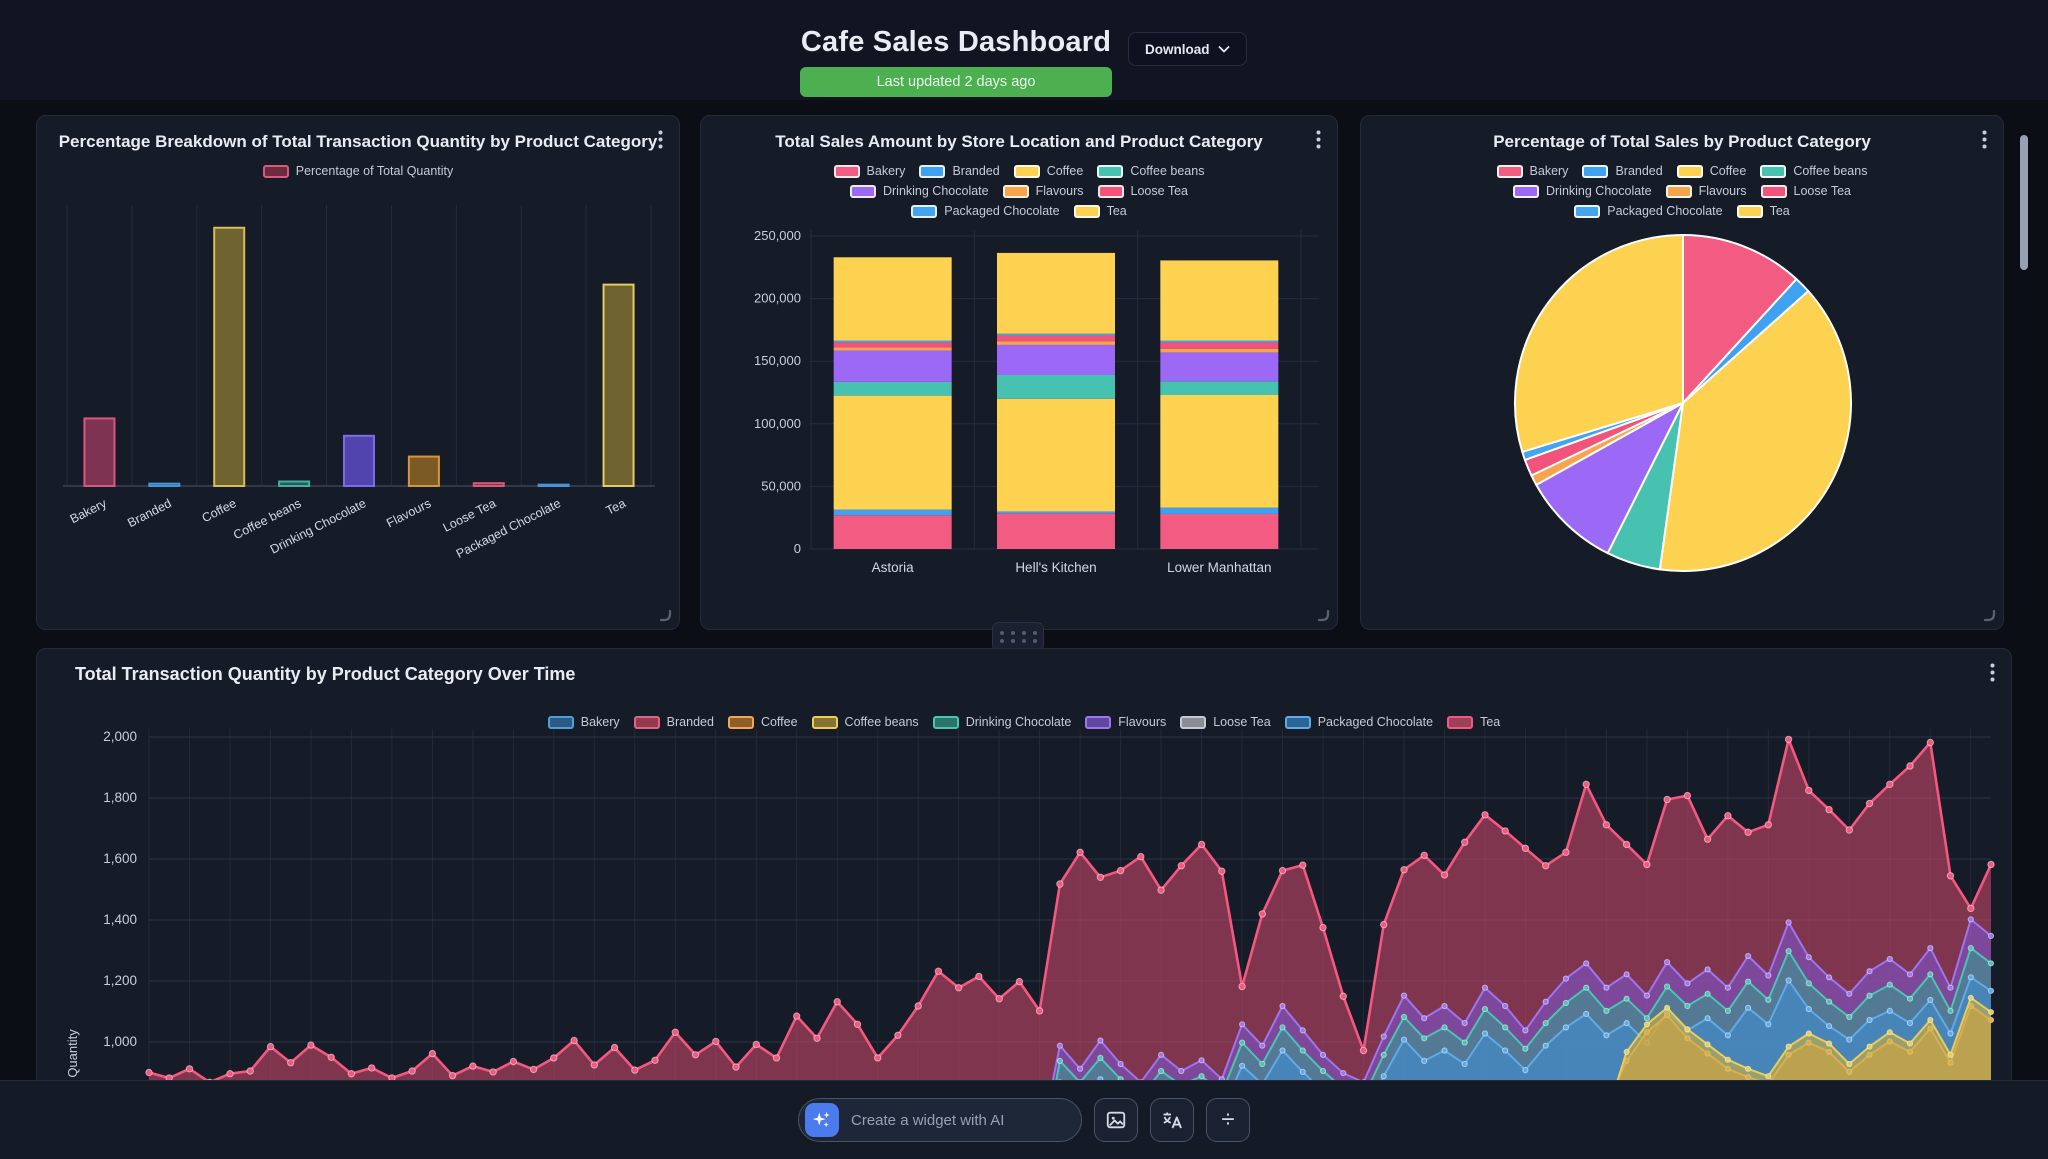  I want to click on download-button: Download, so click(1187, 49).